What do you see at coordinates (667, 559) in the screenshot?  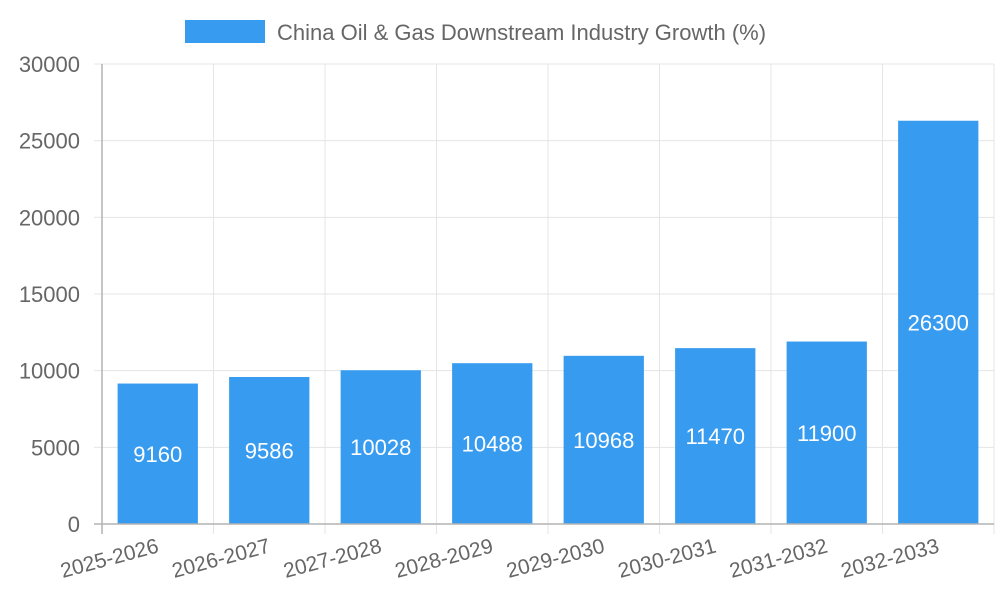 I see `x-tick-label: 2030-2031` at bounding box center [667, 559].